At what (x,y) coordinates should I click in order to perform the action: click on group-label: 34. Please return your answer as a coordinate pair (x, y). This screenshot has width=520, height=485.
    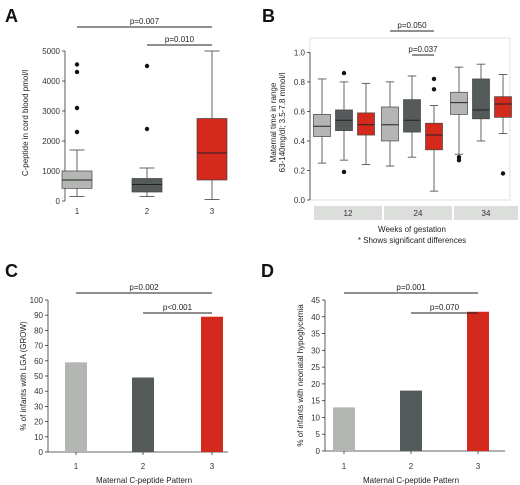
    Looking at the image, I should click on (486, 213).